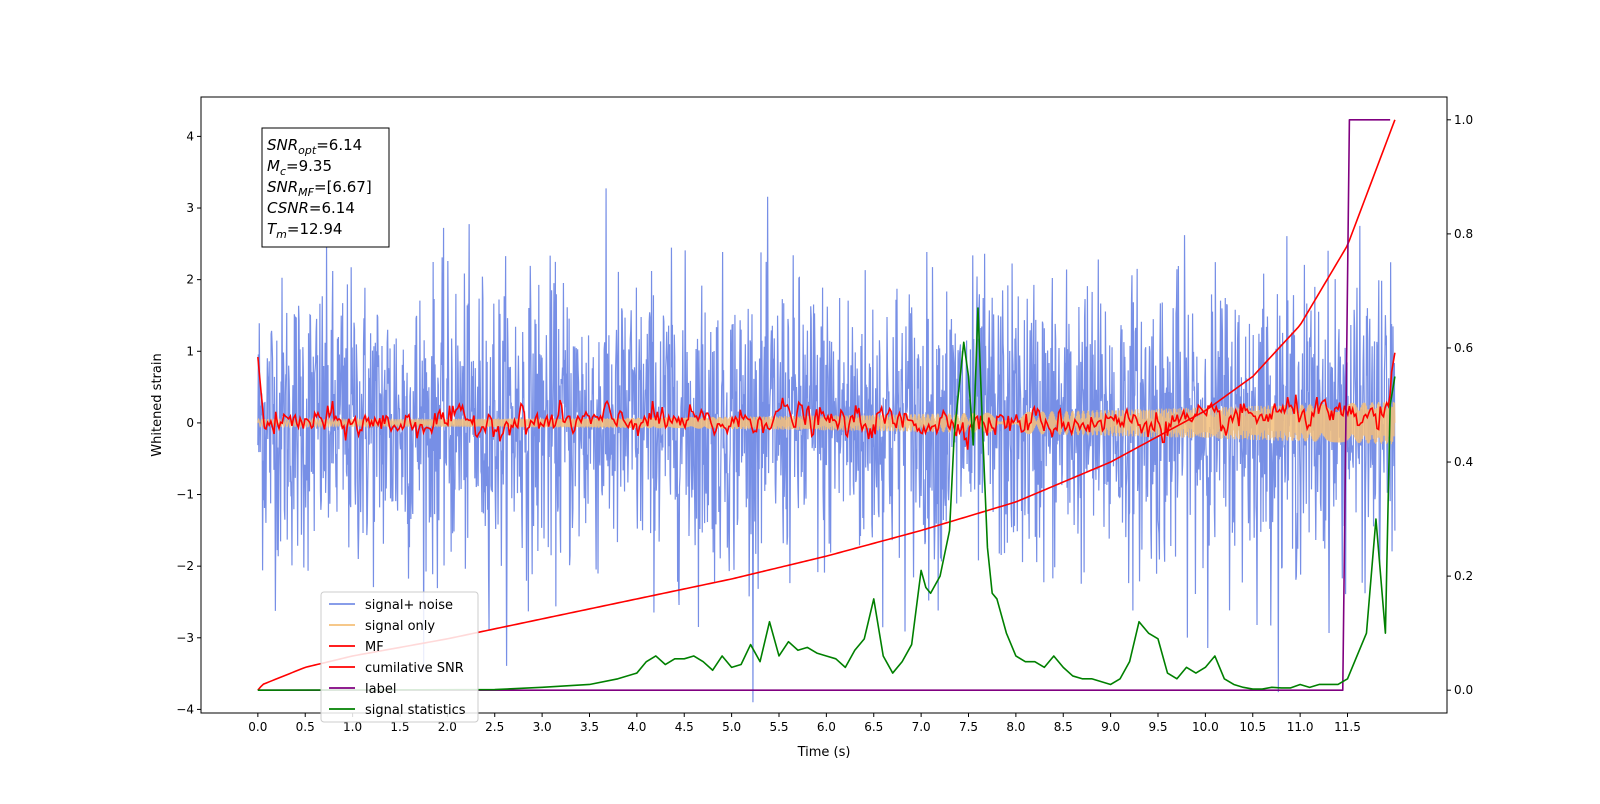  Describe the element at coordinates (1463, 462) in the screenshot. I see `y-right-tick-label: 0.4` at that location.